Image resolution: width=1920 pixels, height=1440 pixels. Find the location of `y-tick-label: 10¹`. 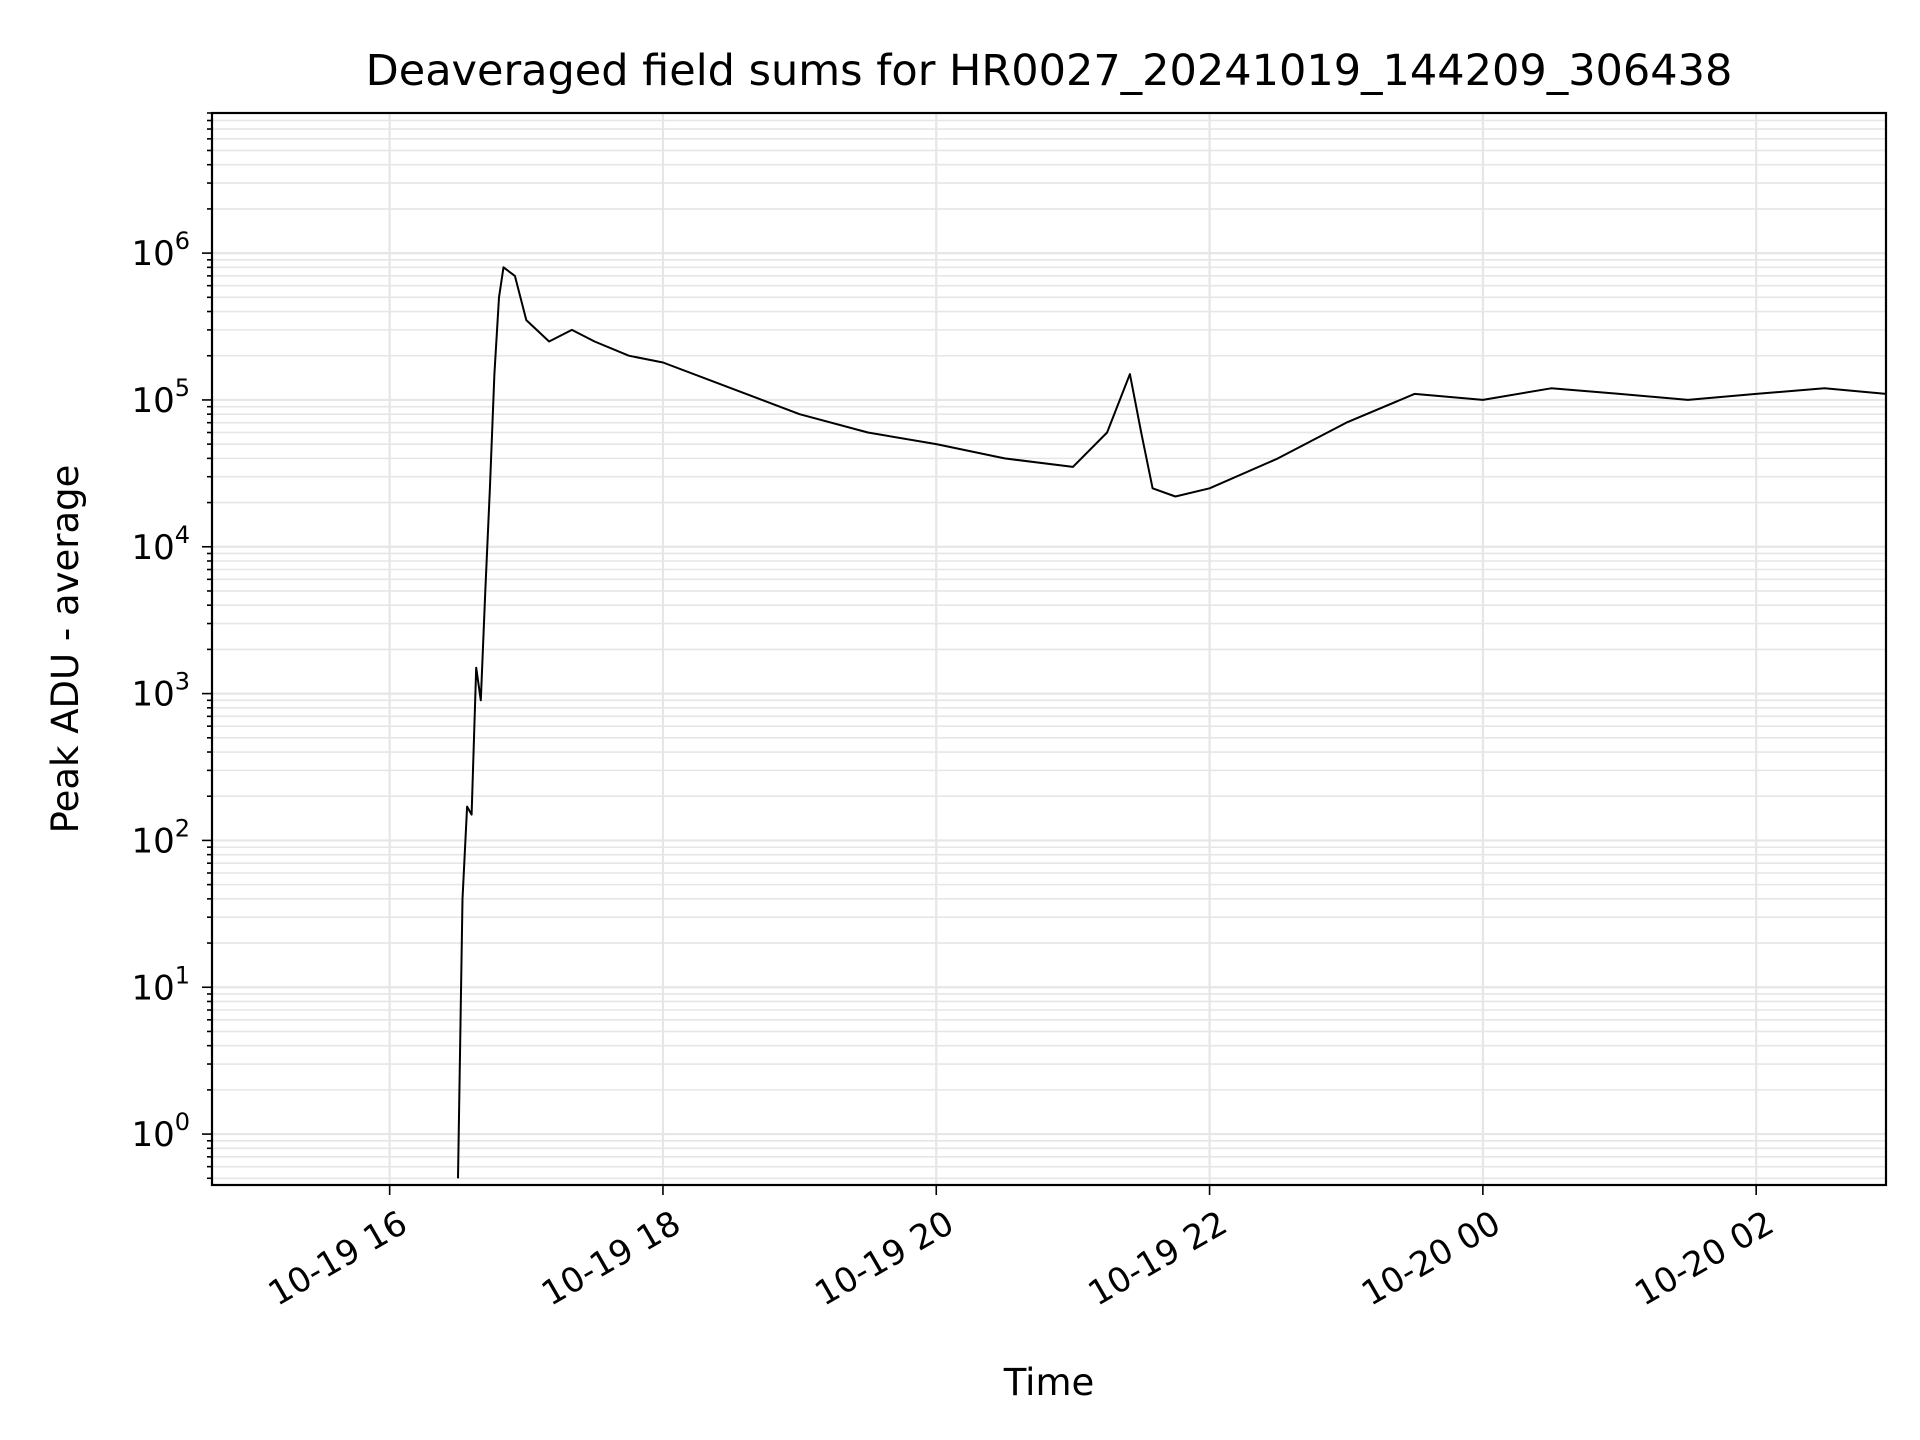

y-tick-label: 10¹ is located at coordinates (160, 984).